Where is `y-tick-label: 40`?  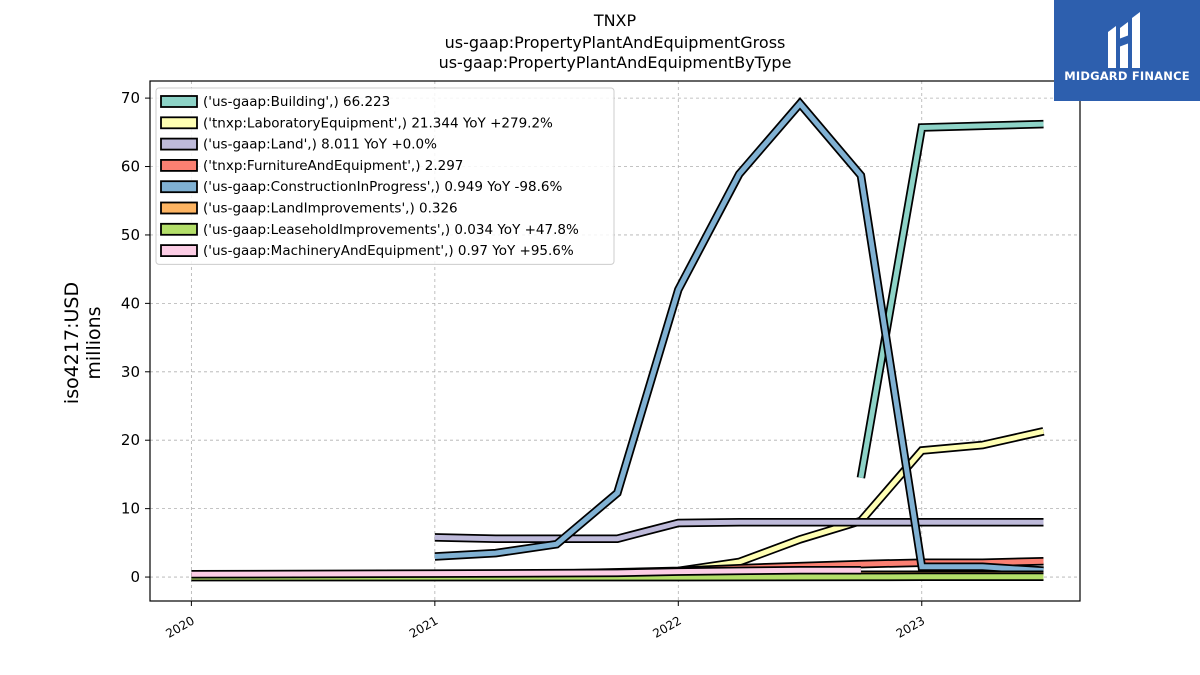 y-tick-label: 40 is located at coordinates (130, 303).